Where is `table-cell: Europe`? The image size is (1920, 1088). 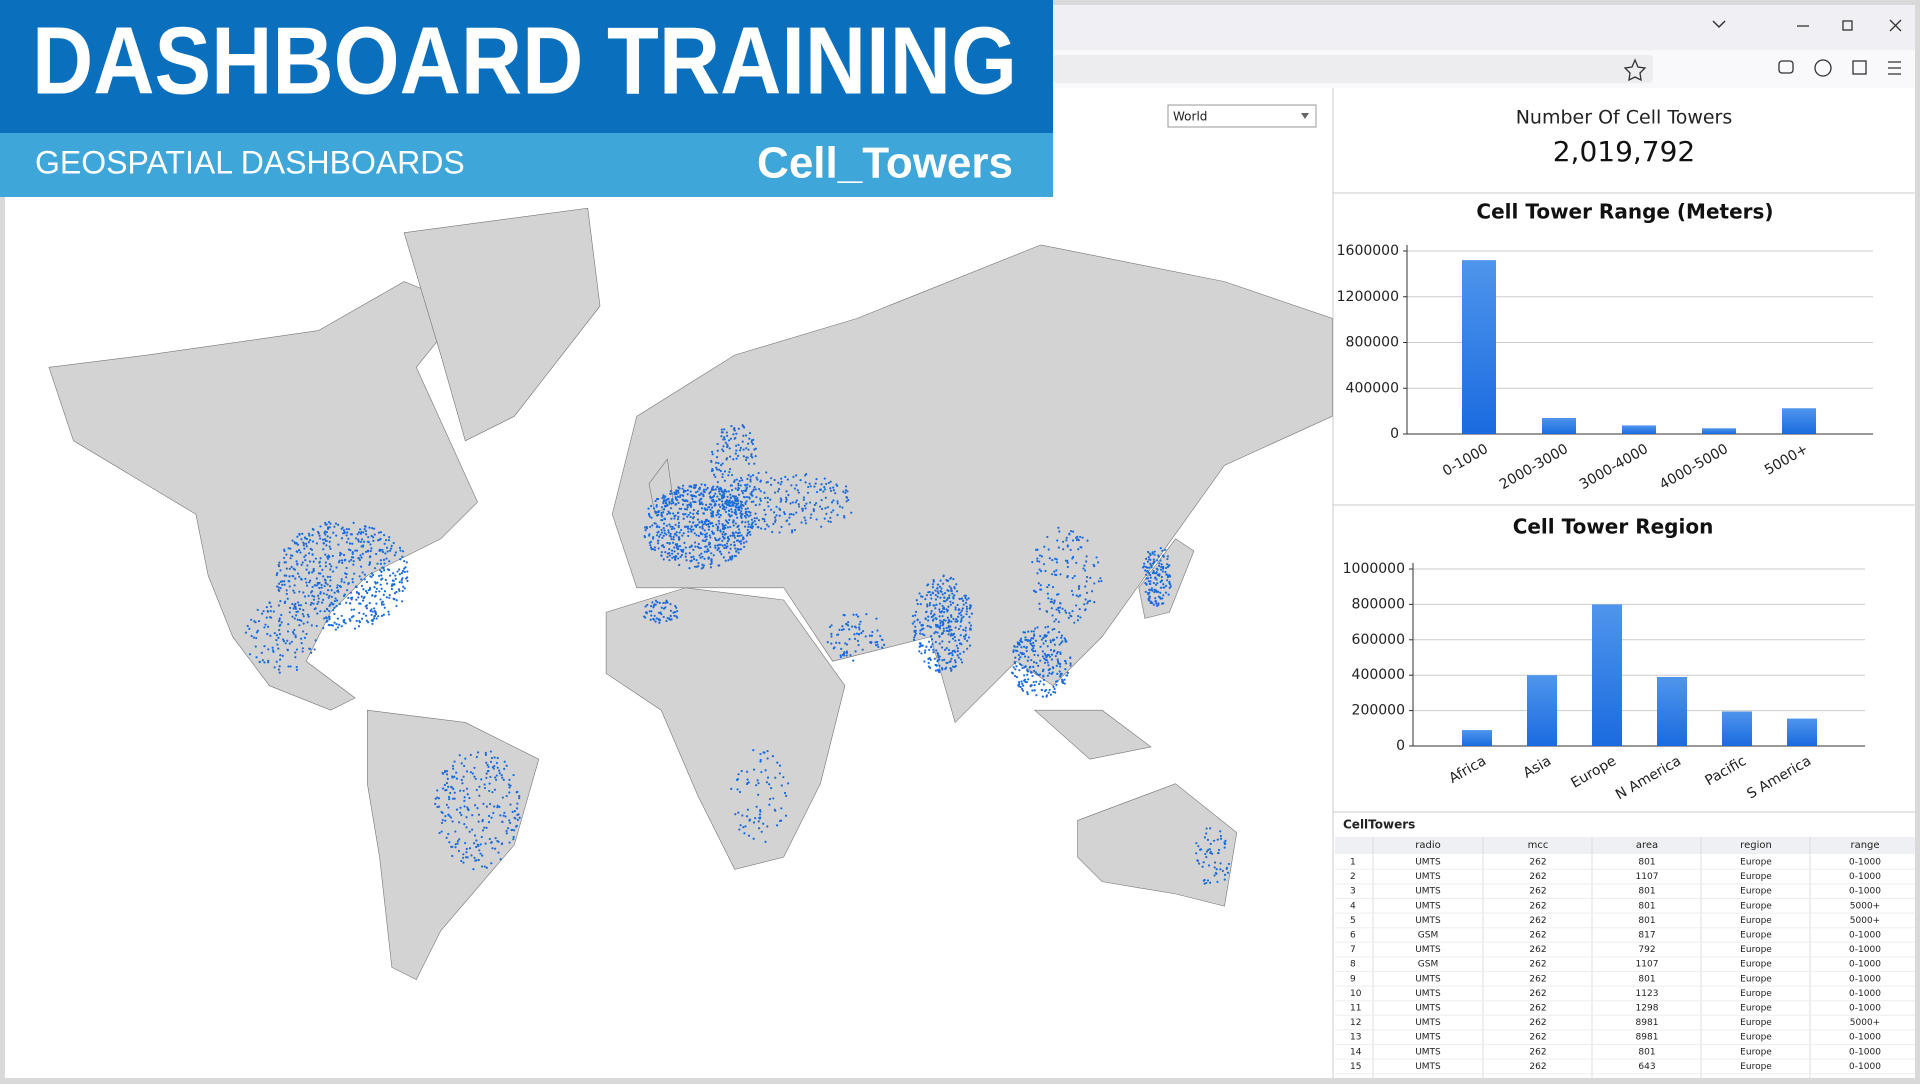
table-cell: Europe is located at coordinates (1756, 863).